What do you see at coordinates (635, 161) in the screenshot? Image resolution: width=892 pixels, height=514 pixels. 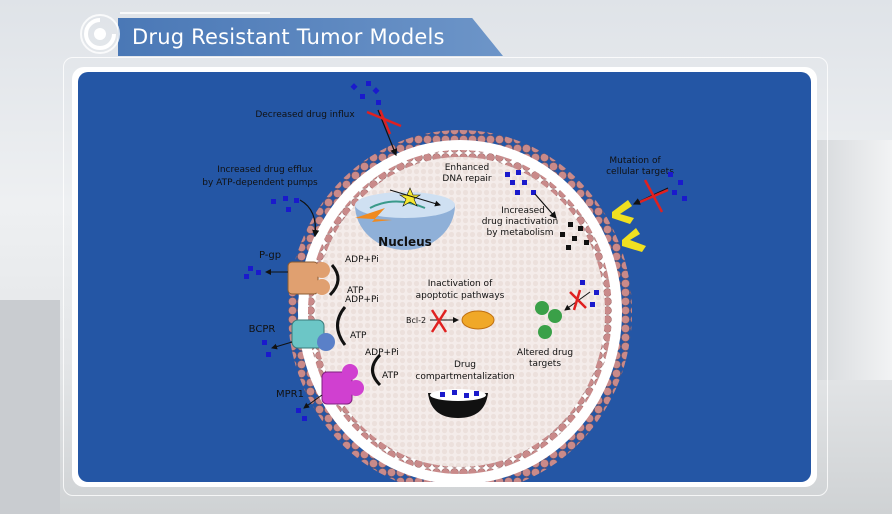 I see `label-mutation-1: Mutation of` at bounding box center [635, 161].